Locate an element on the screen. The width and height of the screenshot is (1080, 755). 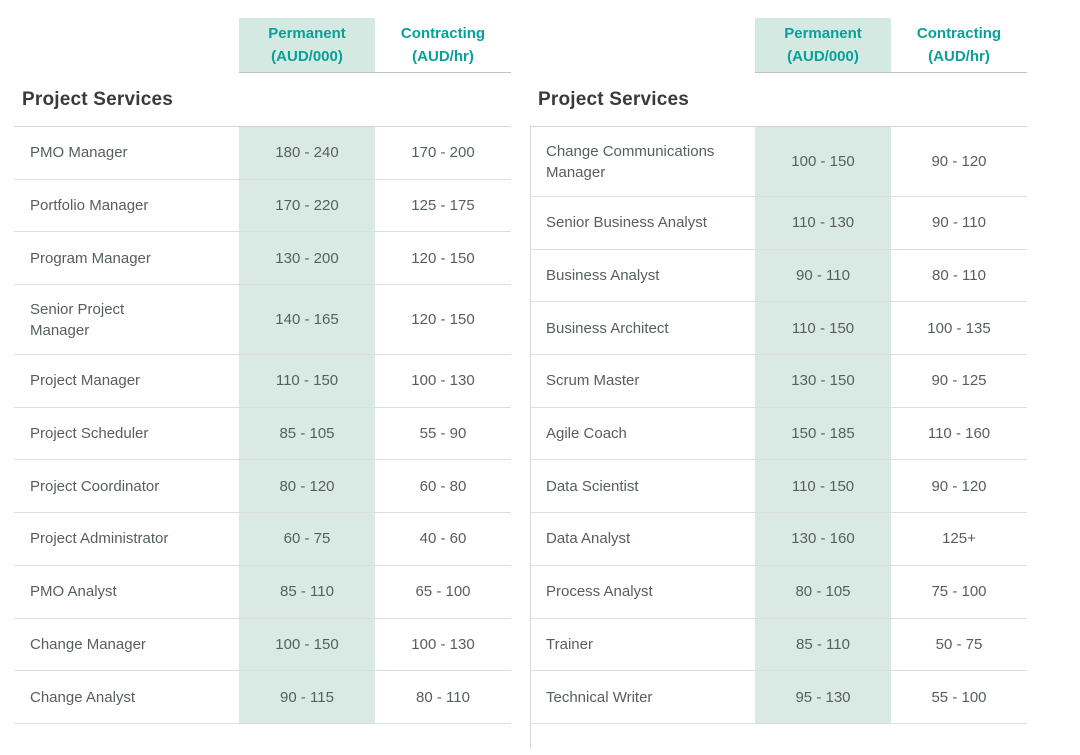
role-cell: Senior Project Manager is located at coordinates (77, 319).